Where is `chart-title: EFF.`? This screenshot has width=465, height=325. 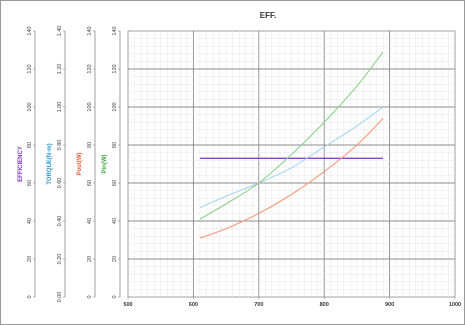
chart-title: EFF. is located at coordinates (268, 15).